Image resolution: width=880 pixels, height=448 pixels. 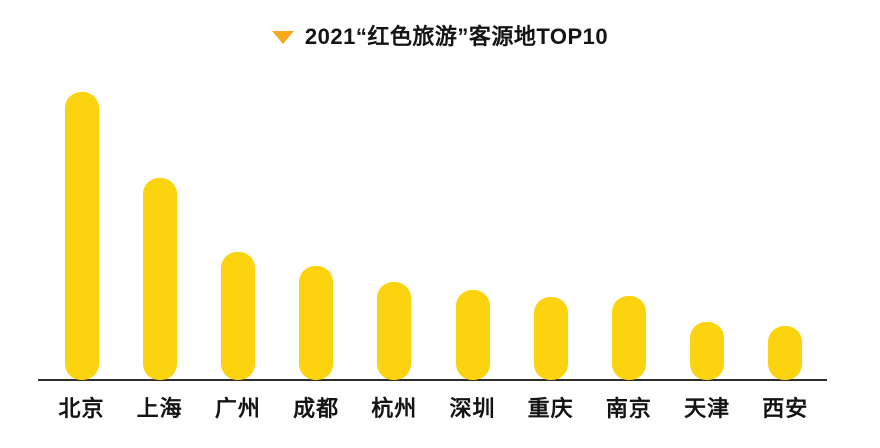 I want to click on x-axis-label-9: 天津, so click(x=707, y=408).